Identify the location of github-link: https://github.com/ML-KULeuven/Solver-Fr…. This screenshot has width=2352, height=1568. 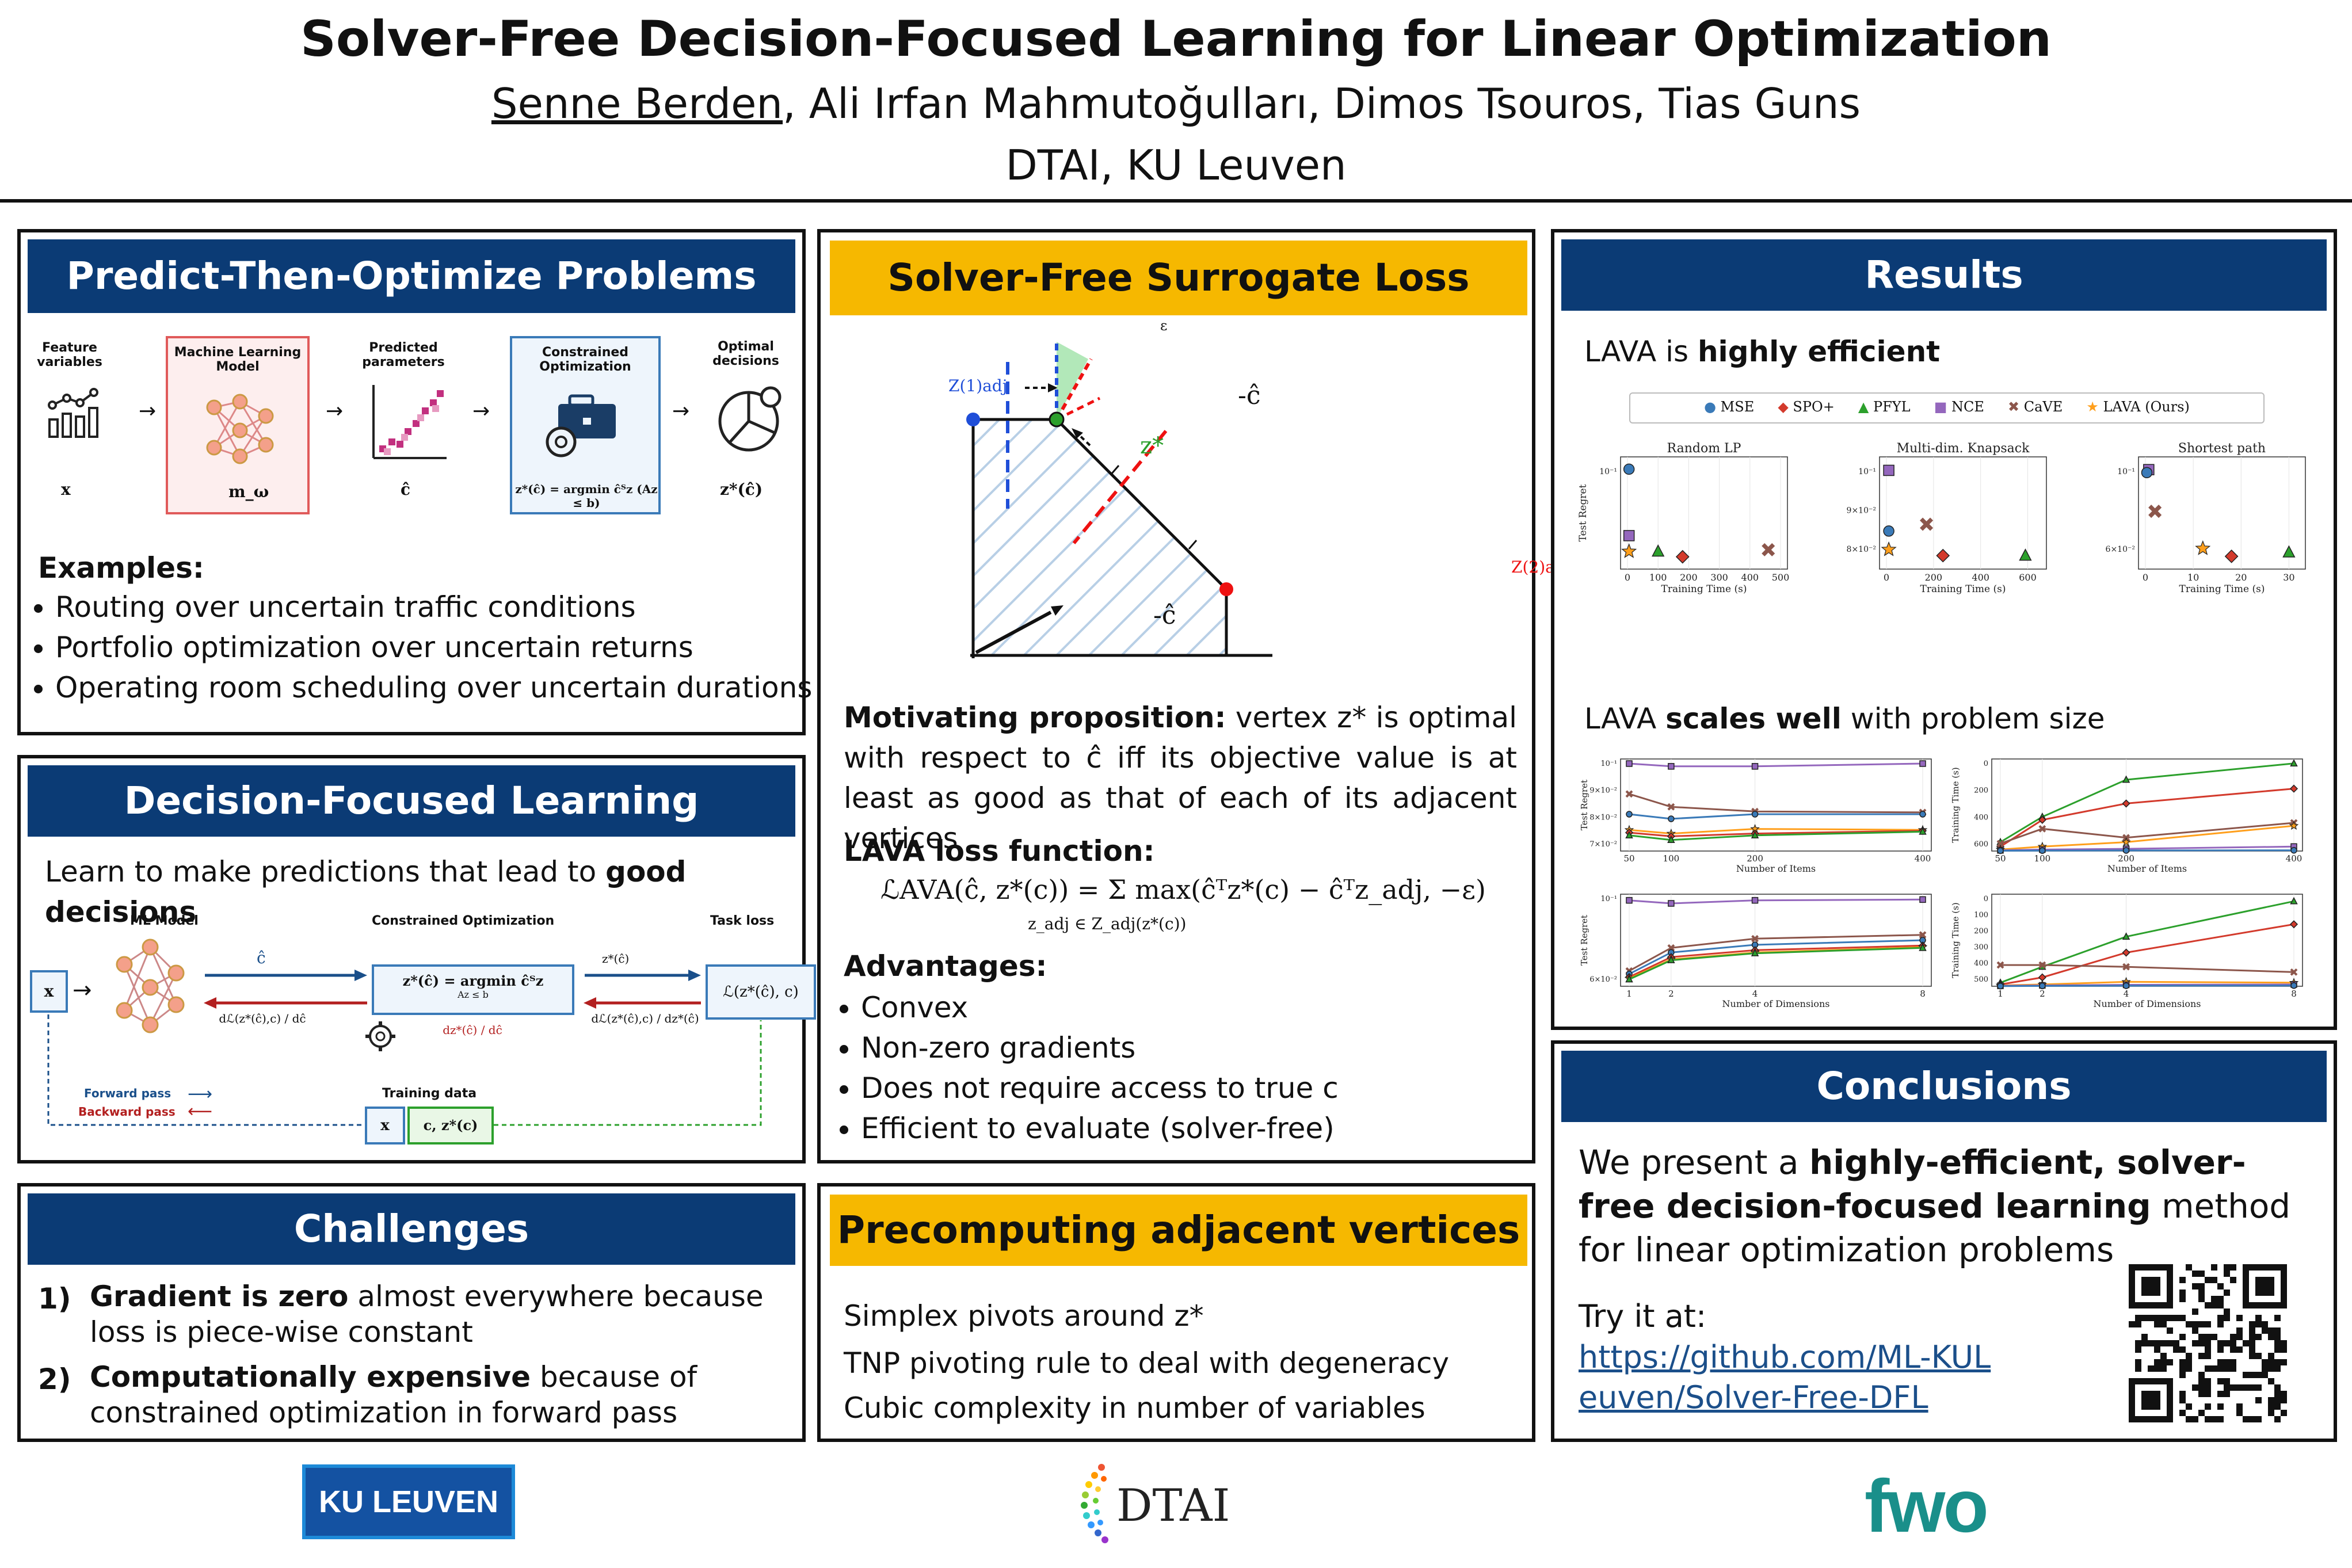
(1785, 1377).